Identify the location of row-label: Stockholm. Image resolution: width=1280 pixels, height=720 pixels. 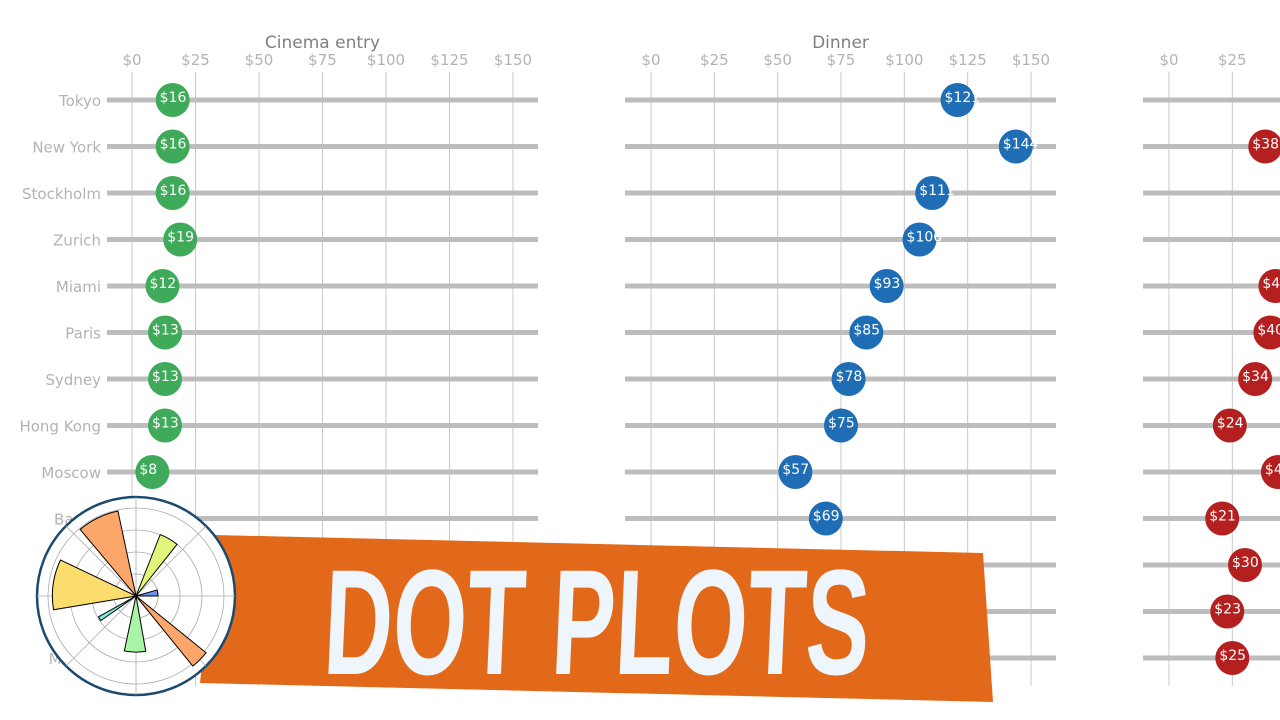
(61, 194).